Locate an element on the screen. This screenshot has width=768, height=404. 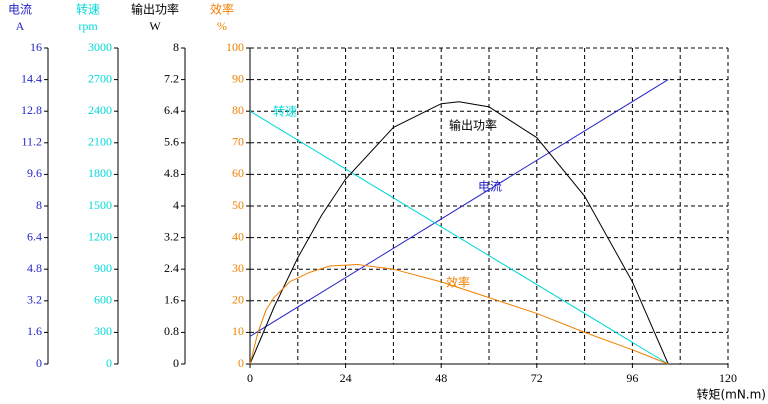
y-tick-label: 30 is located at coordinates (238, 268).